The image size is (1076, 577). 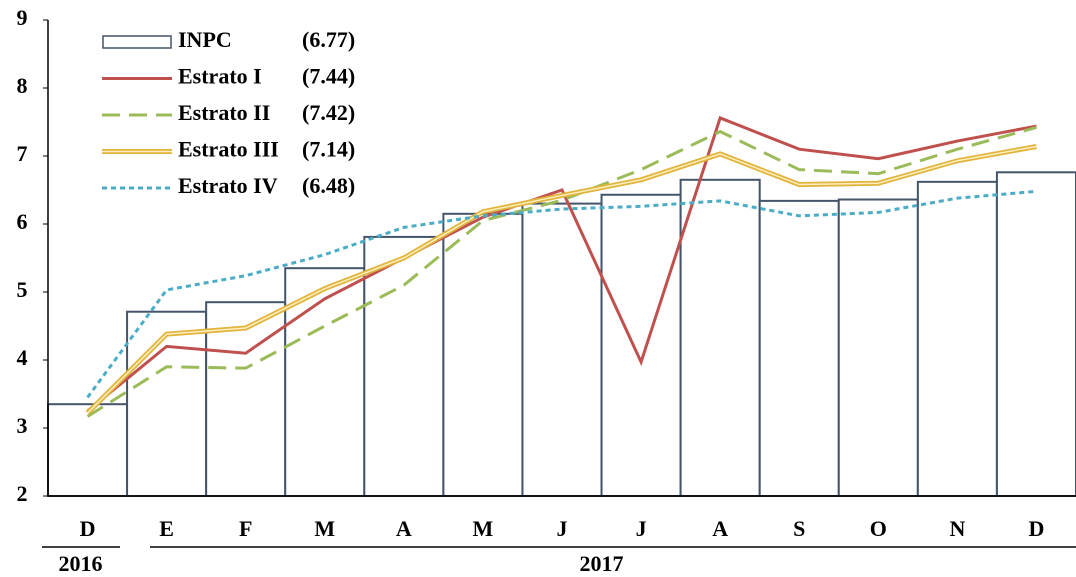 I want to click on legend-label: INPC, so click(x=205, y=39).